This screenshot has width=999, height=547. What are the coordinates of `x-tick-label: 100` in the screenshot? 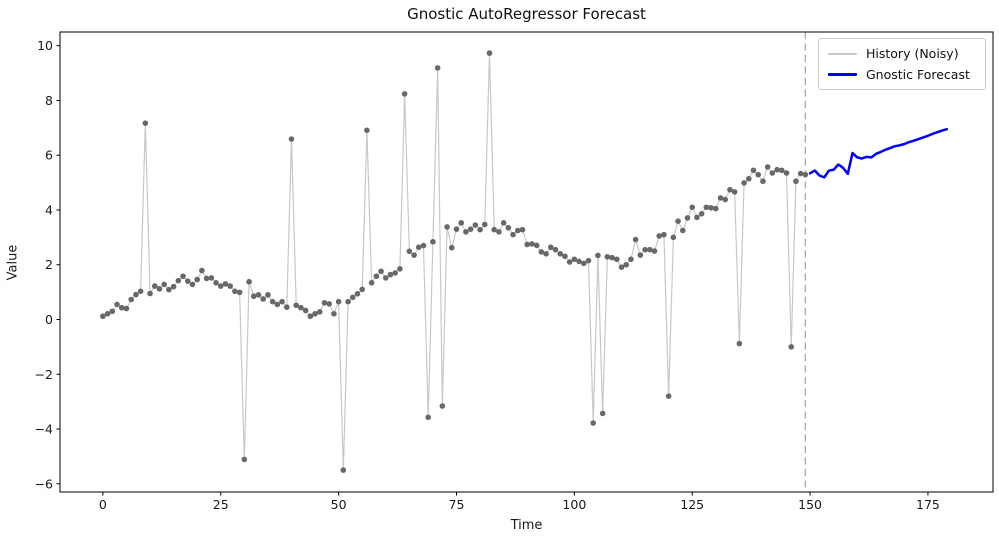 It's located at (574, 504).